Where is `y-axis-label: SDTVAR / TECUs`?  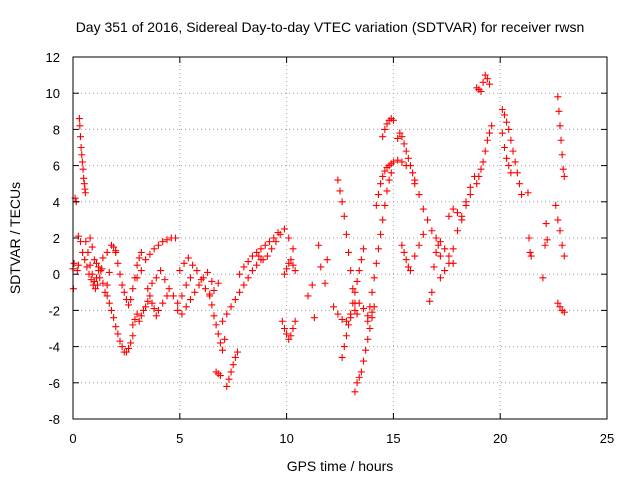 y-axis-label: SDTVAR / TECUs is located at coordinates (15, 238).